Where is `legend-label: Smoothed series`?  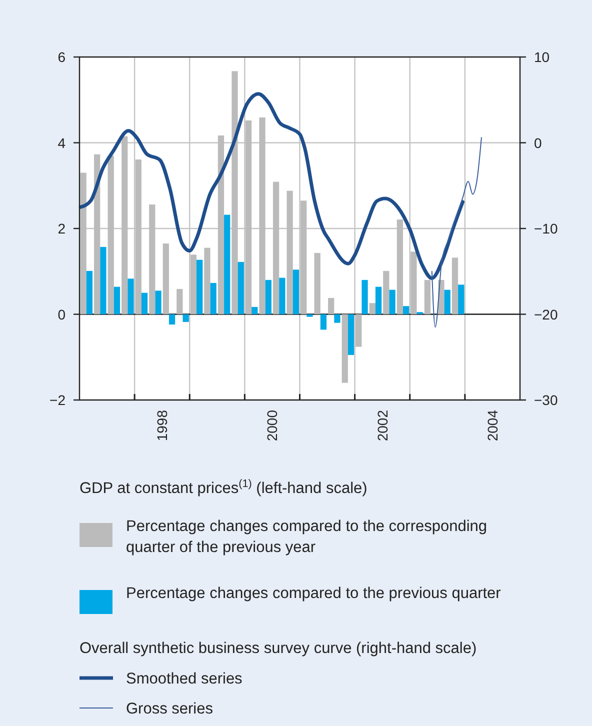 legend-label: Smoothed series is located at coordinates (184, 679).